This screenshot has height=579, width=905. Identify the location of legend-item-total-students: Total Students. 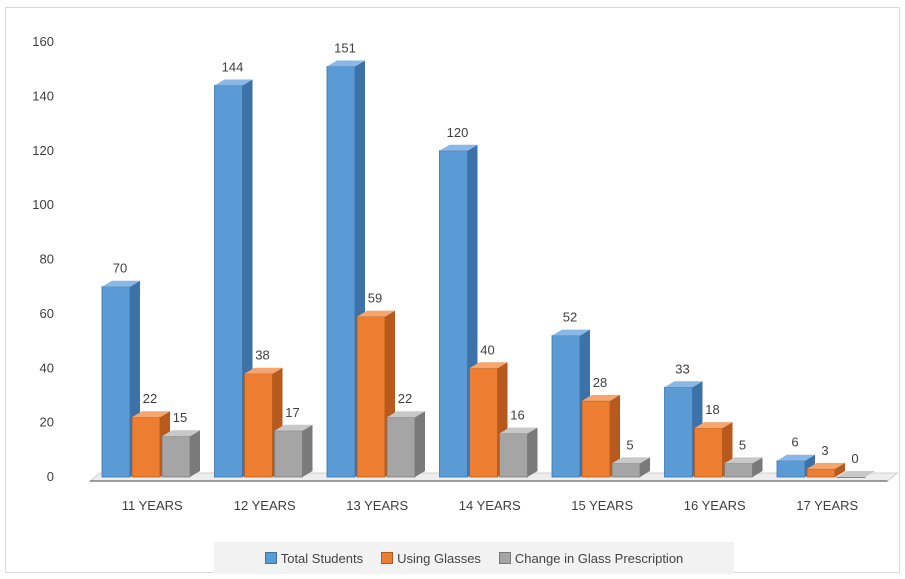
(314, 558).